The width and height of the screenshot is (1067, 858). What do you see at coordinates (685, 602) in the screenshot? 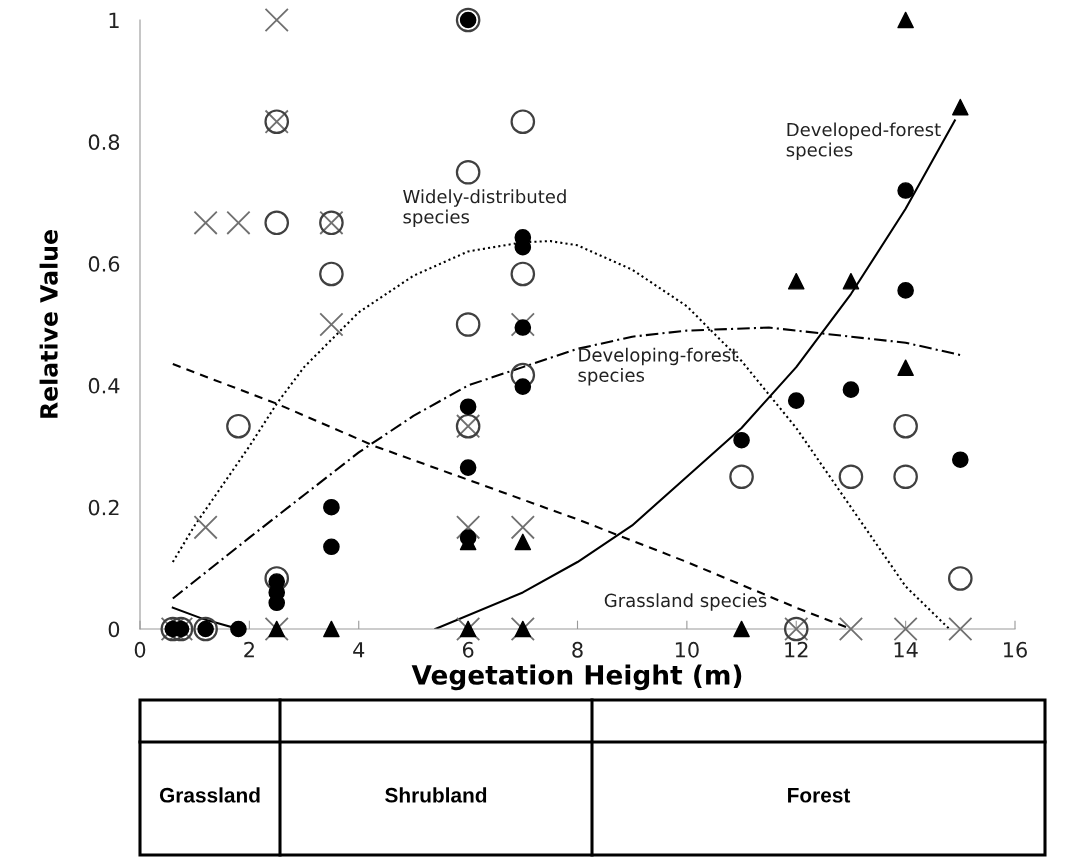
I see `annotation: Grassland species` at bounding box center [685, 602].